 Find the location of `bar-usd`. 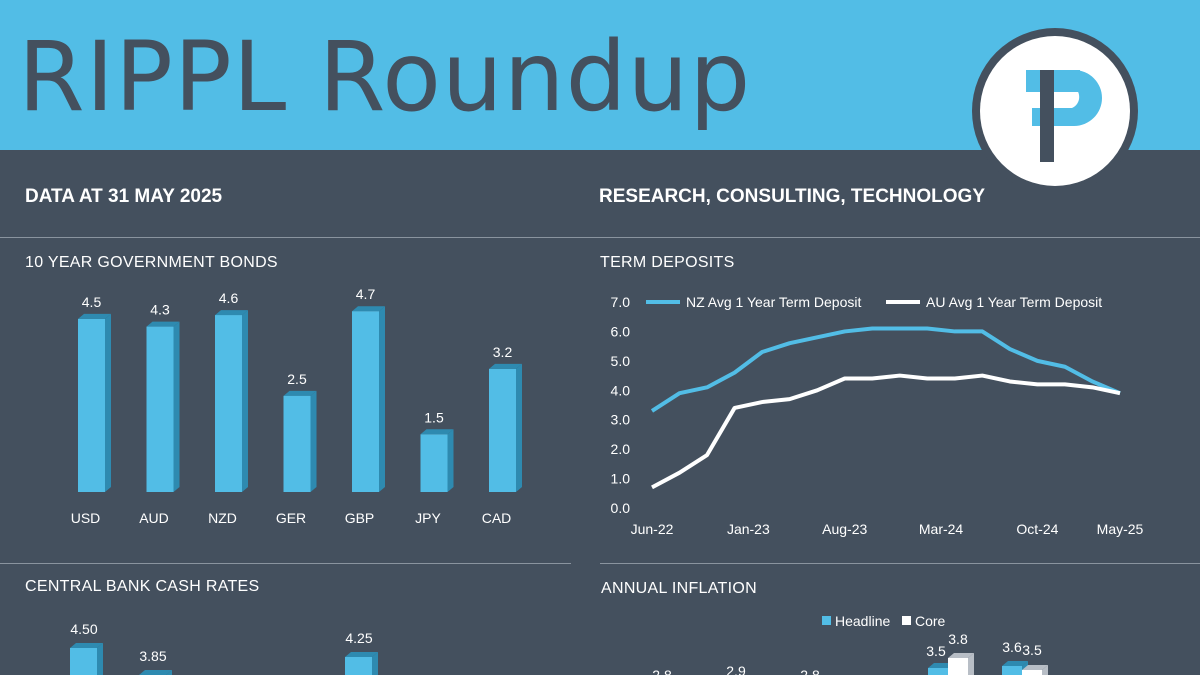

bar-usd is located at coordinates (94, 402).